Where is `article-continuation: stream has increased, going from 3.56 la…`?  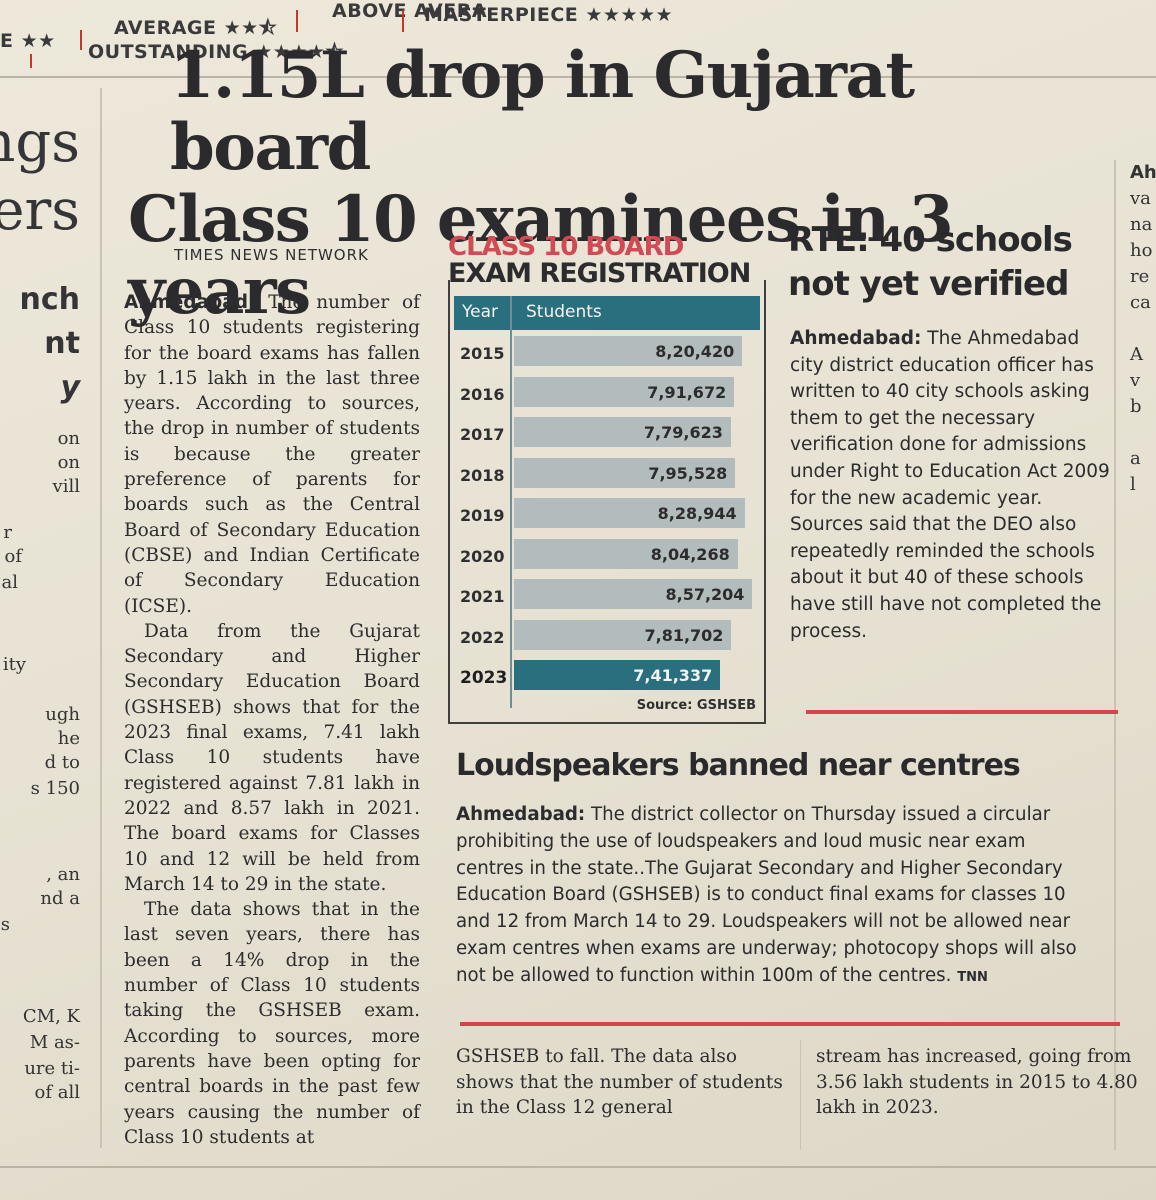 article-continuation: stream has increased, going from 3.56 la… is located at coordinates (977, 1082).